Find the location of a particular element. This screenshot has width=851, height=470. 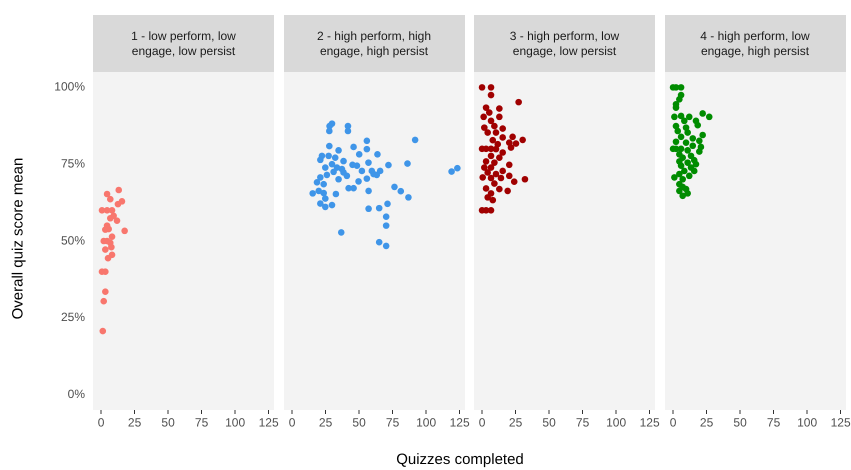

chart-title: 1 - low perform, low engage, low persist is located at coordinates (183, 43).